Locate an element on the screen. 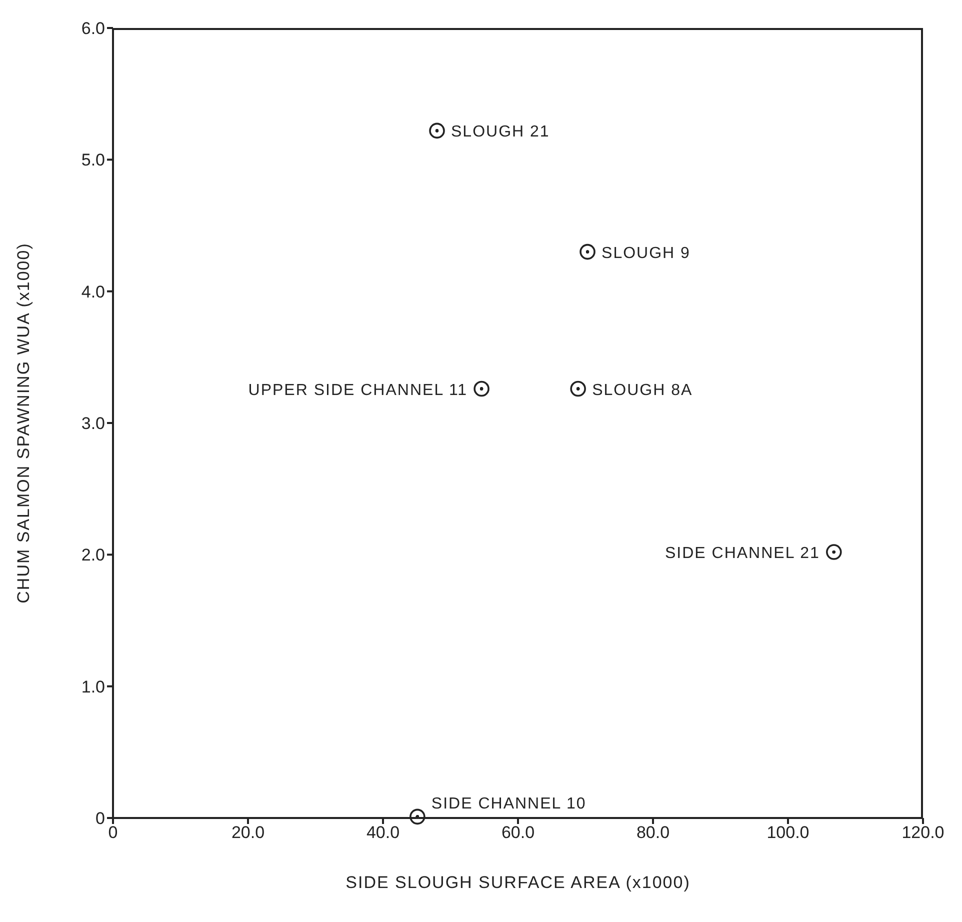 The height and width of the screenshot is (922, 962). annotation: SLOUGH 9 is located at coordinates (646, 253).